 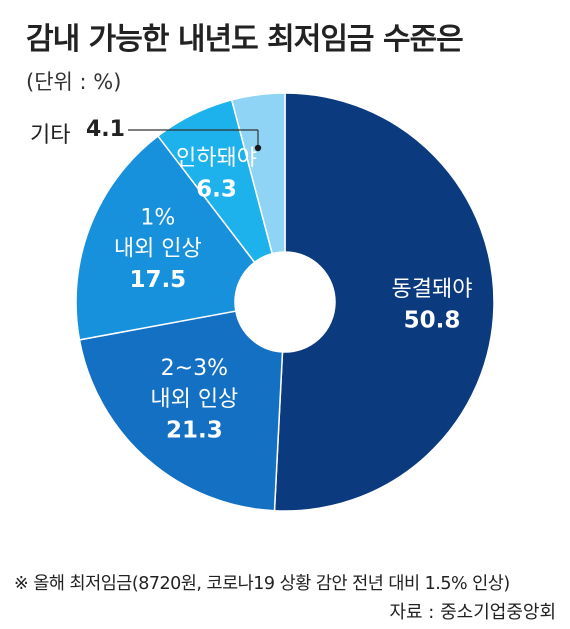 What do you see at coordinates (157, 218) in the screenshot?
I see `slice-name-2-0: 1%` at bounding box center [157, 218].